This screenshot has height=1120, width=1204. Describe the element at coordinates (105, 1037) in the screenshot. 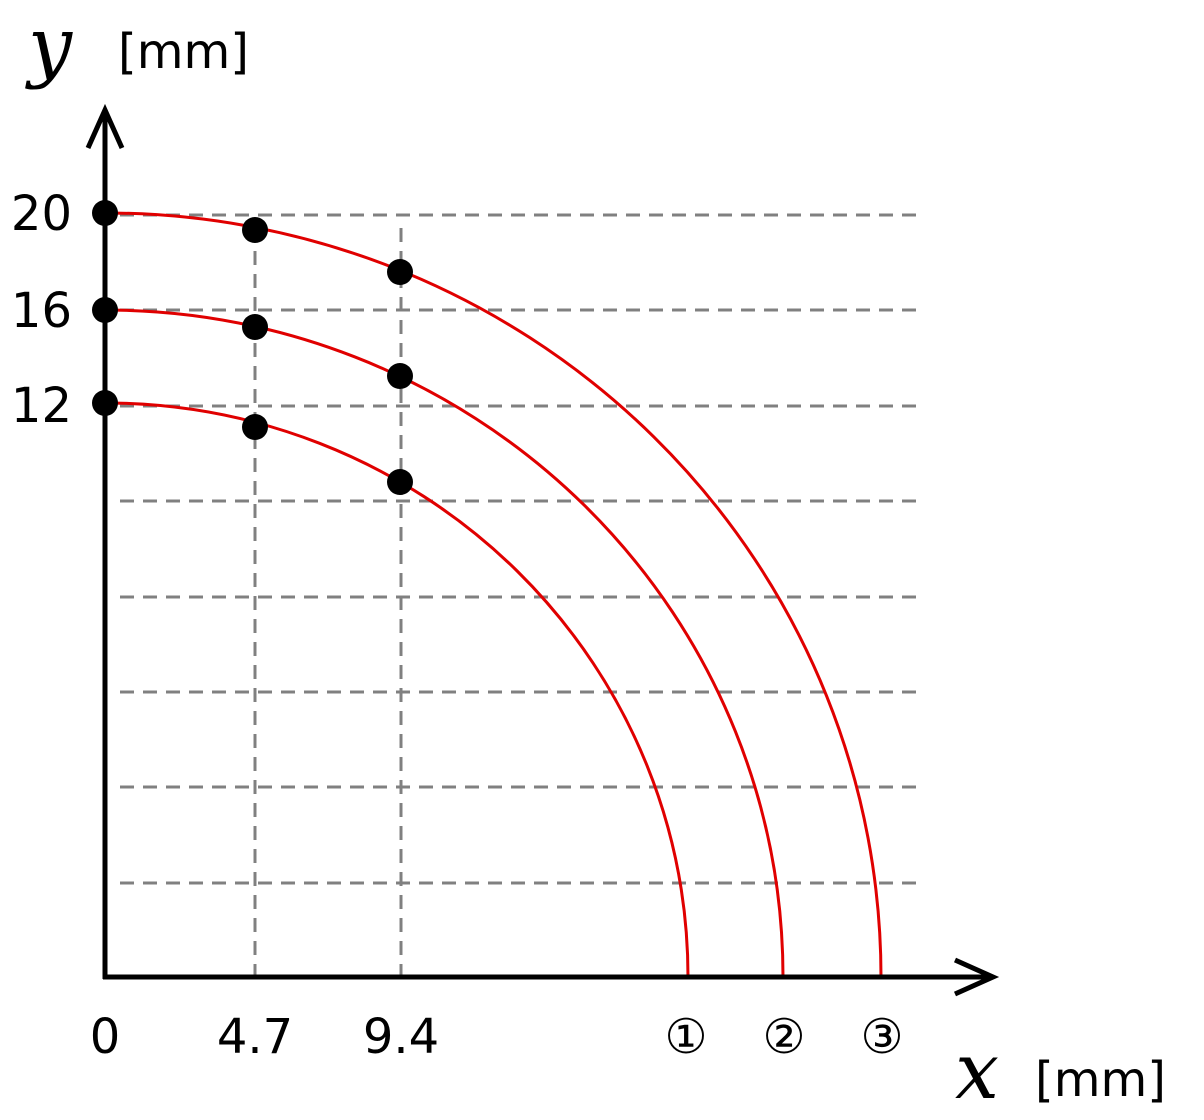

I see `x-tick-label: 0` at that location.